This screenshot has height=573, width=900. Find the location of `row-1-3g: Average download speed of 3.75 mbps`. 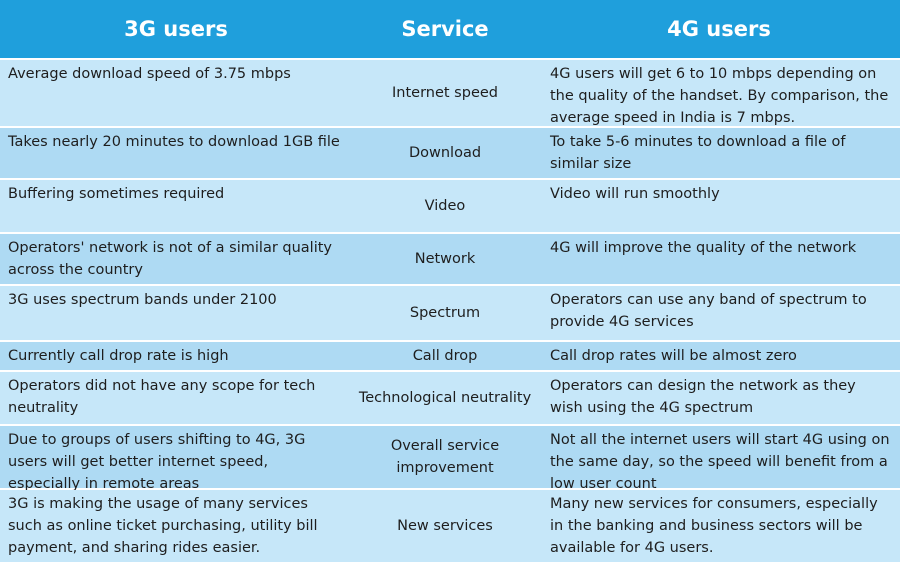

row-1-3g: Average download speed of 3.75 mbps is located at coordinates (176, 93).